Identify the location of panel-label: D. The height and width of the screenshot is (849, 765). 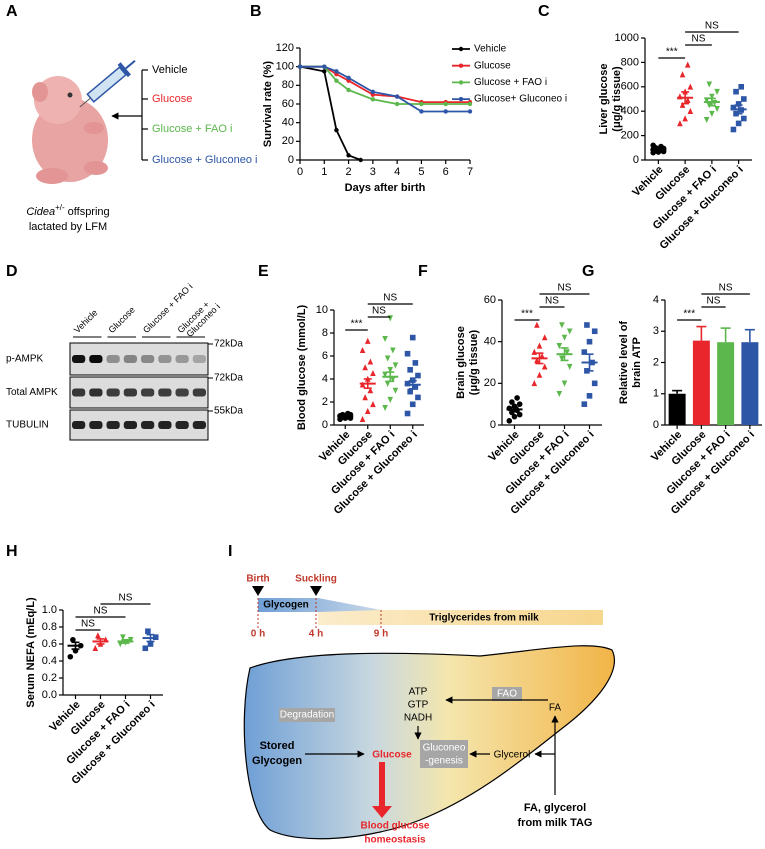
(12, 271).